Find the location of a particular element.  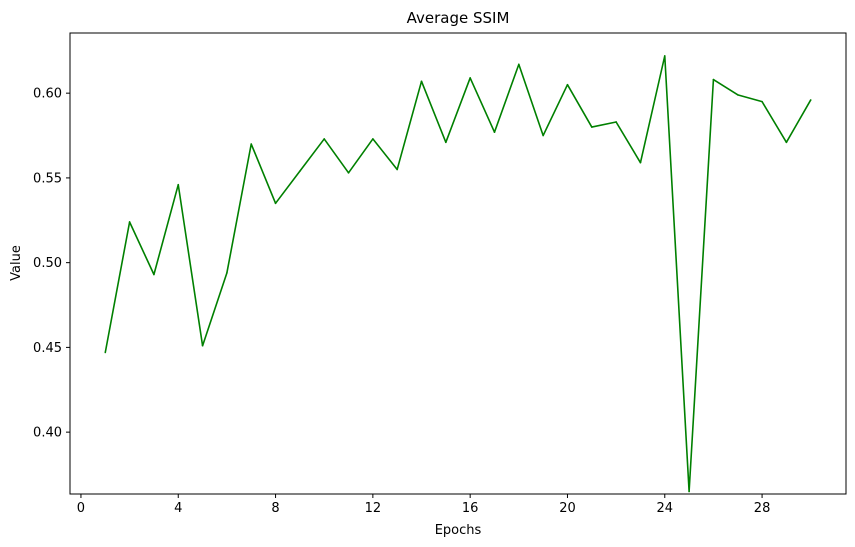

x-tick-label: 24 is located at coordinates (664, 508).